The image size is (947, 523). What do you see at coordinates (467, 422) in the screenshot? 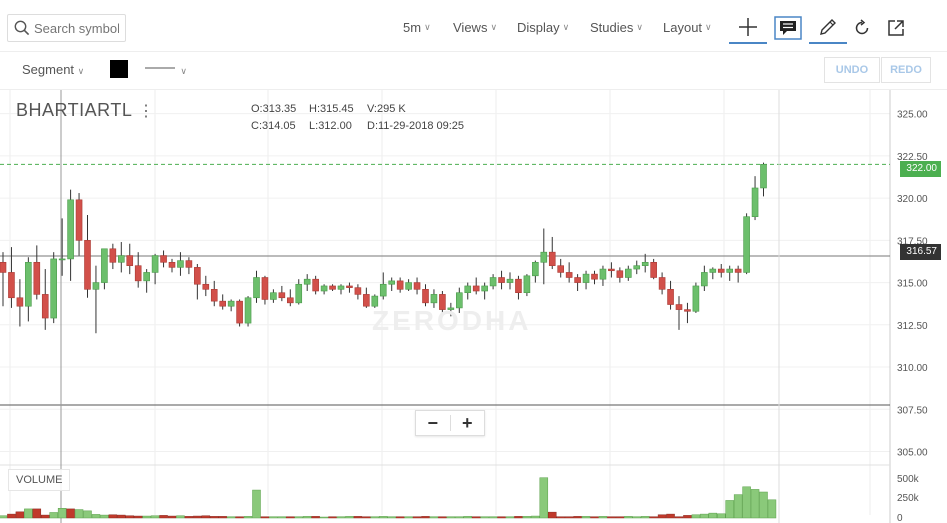
I see `zoom-in-button: +` at bounding box center [467, 422].